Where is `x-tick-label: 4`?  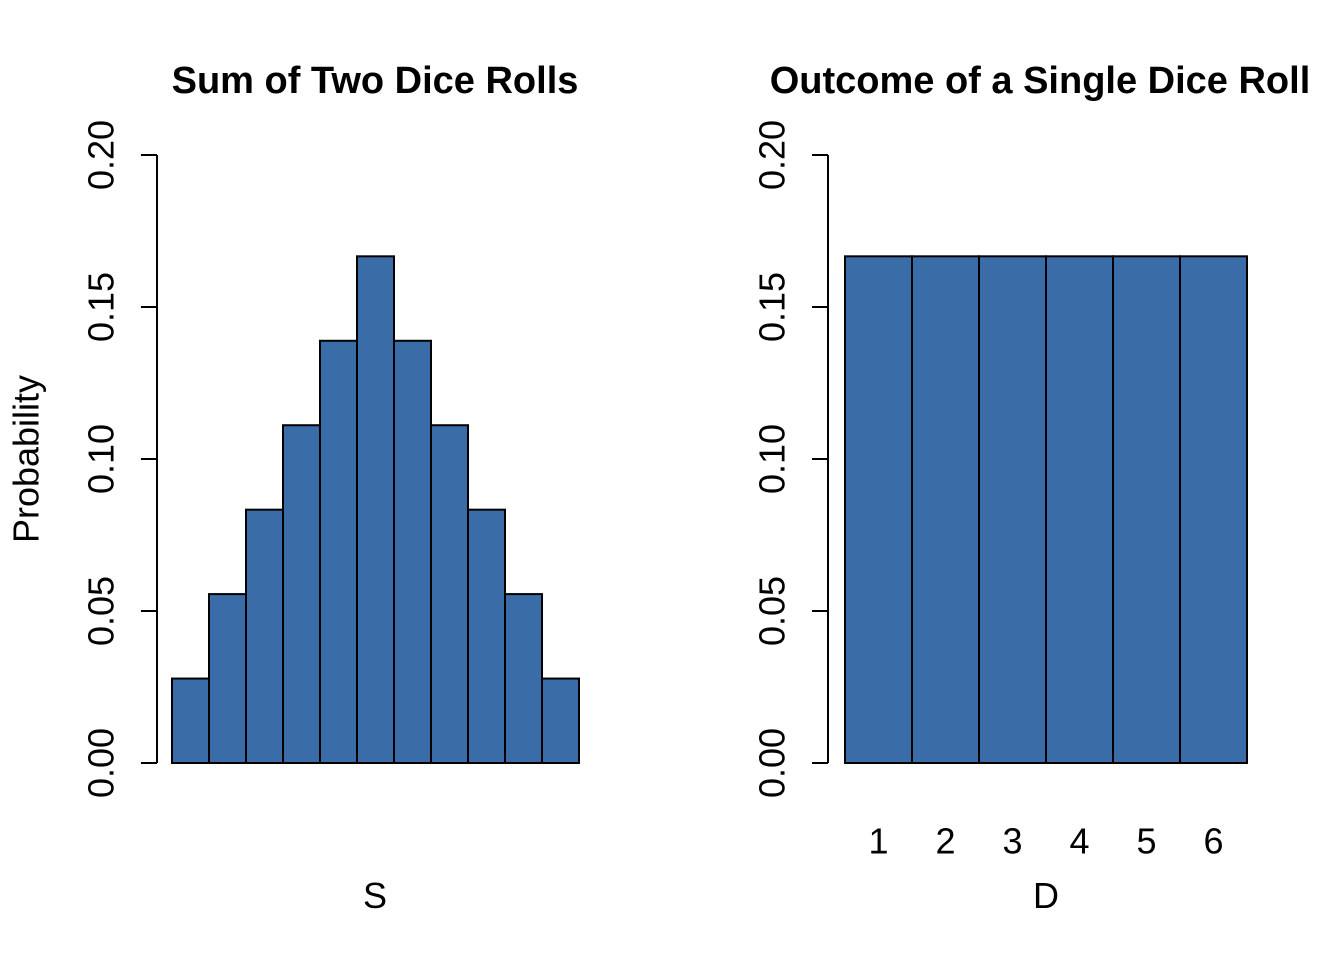 x-tick-label: 4 is located at coordinates (1079, 840).